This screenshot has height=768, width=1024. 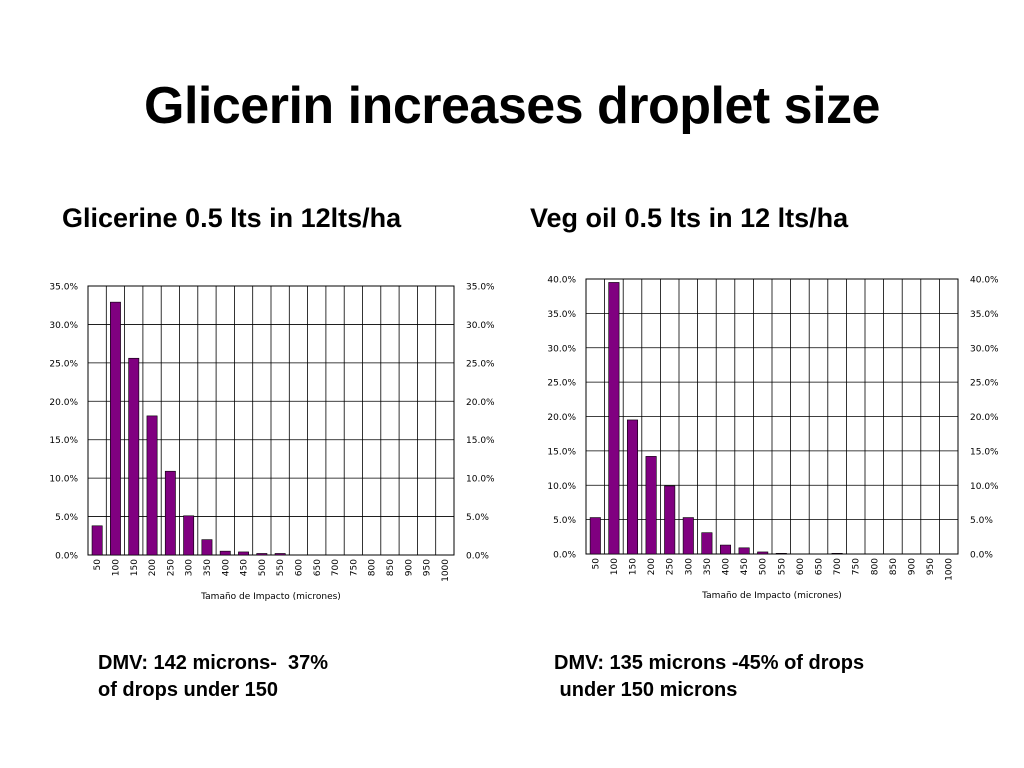 What do you see at coordinates (564, 556) in the screenshot?
I see `chart2-ytick-left: 0.0%` at bounding box center [564, 556].